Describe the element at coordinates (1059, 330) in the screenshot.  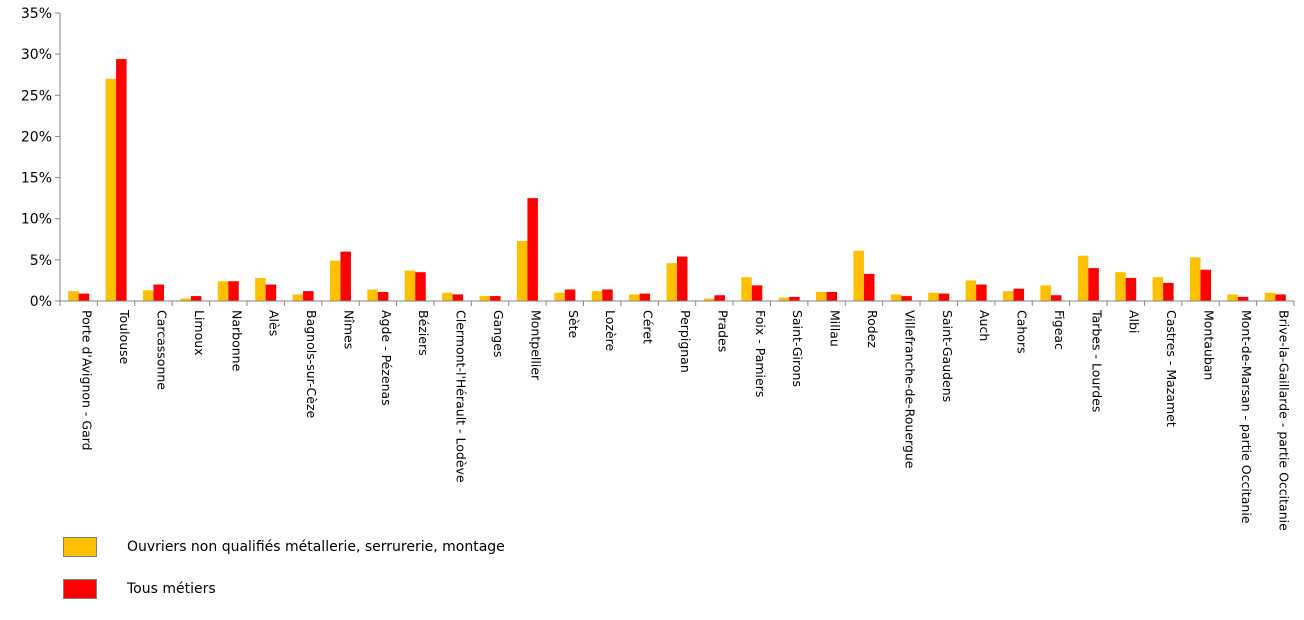
I see `x-tick-label: Figeac` at that location.